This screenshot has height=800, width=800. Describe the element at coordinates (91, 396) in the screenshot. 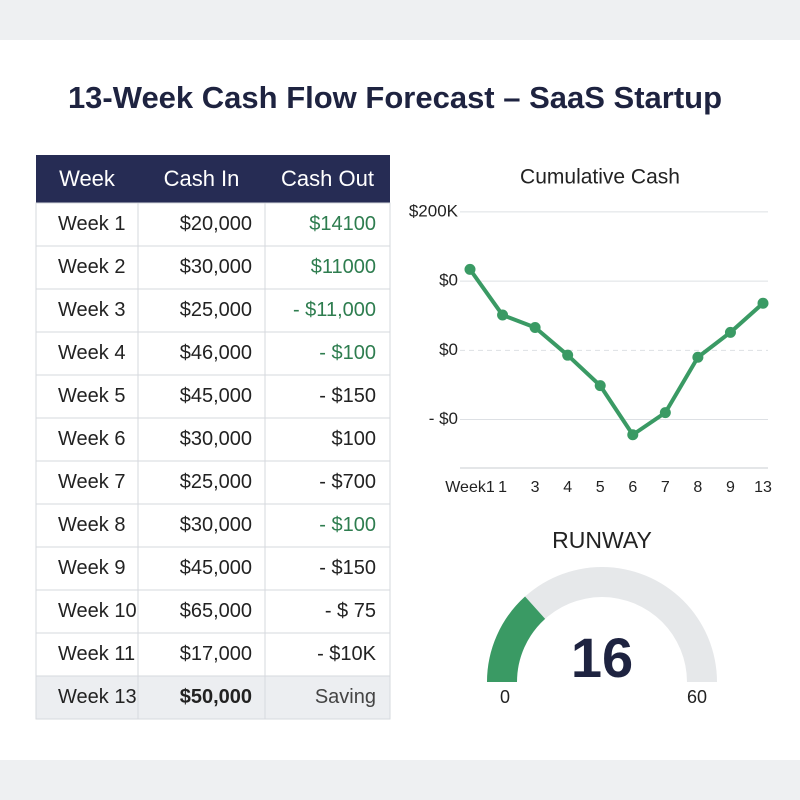

I see `week-cell: Week 5` at that location.